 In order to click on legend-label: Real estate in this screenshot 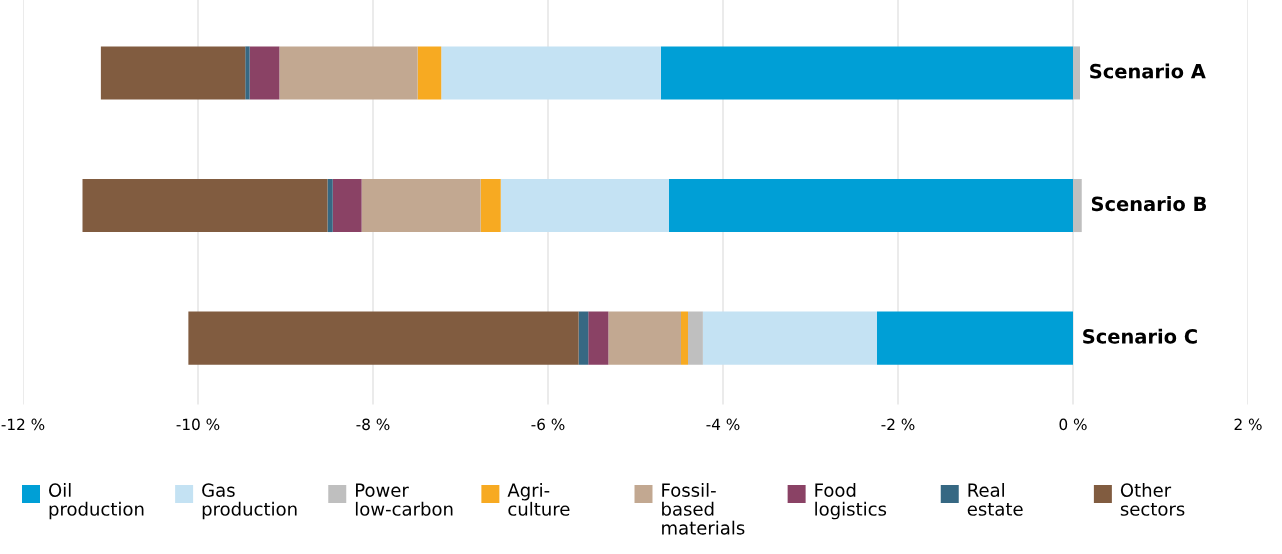, I will do `click(995, 499)`.